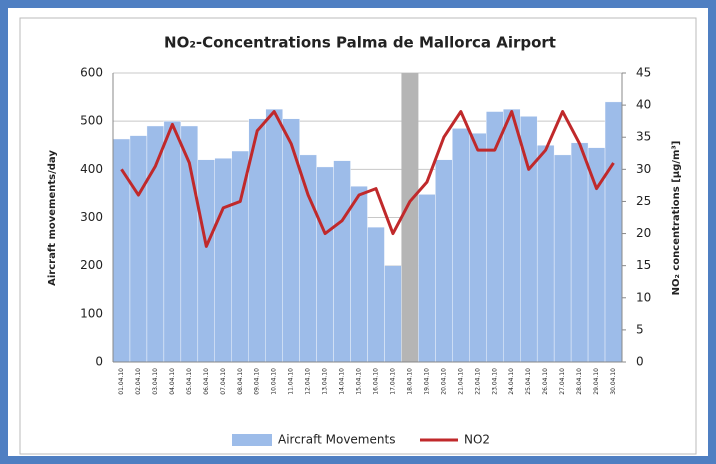 This screenshot has height=464, width=716. I want to click on y-axis-label: Aircraft movements/day, so click(52, 218).